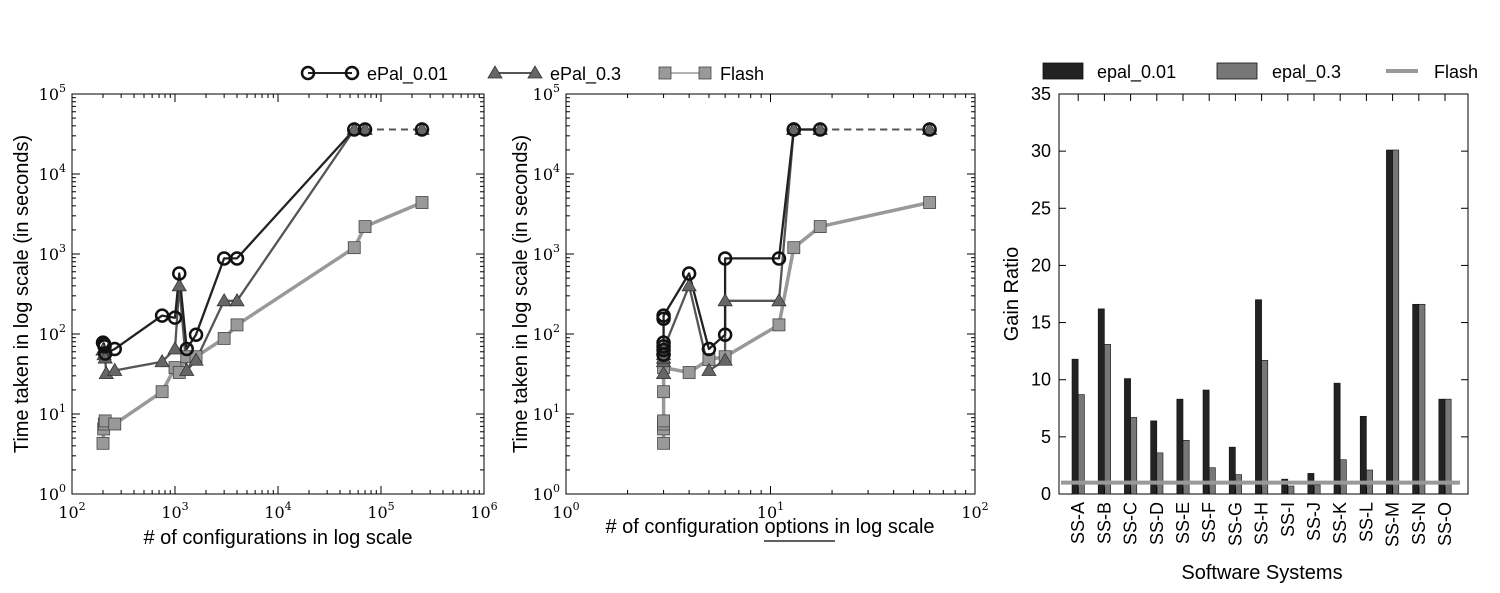  Describe the element at coordinates (1393, 524) in the screenshot. I see `x-tick-label: SS-M` at that location.